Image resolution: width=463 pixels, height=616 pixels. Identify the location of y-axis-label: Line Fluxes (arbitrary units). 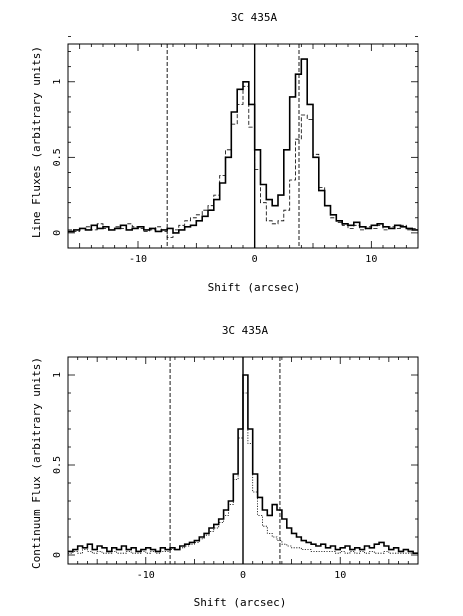
(36, 142).